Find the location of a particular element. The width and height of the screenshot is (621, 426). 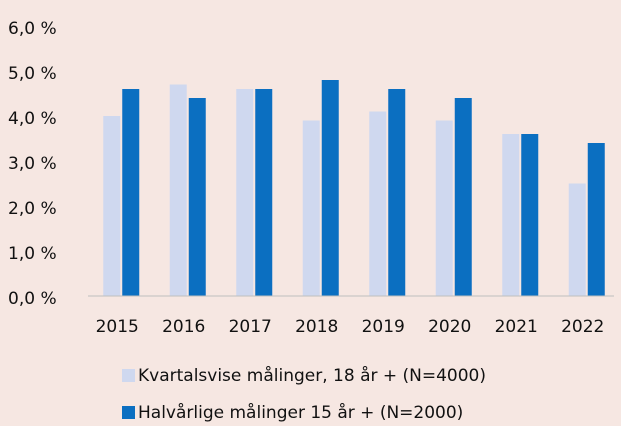

x-tick-label: 2018 is located at coordinates (316, 327).